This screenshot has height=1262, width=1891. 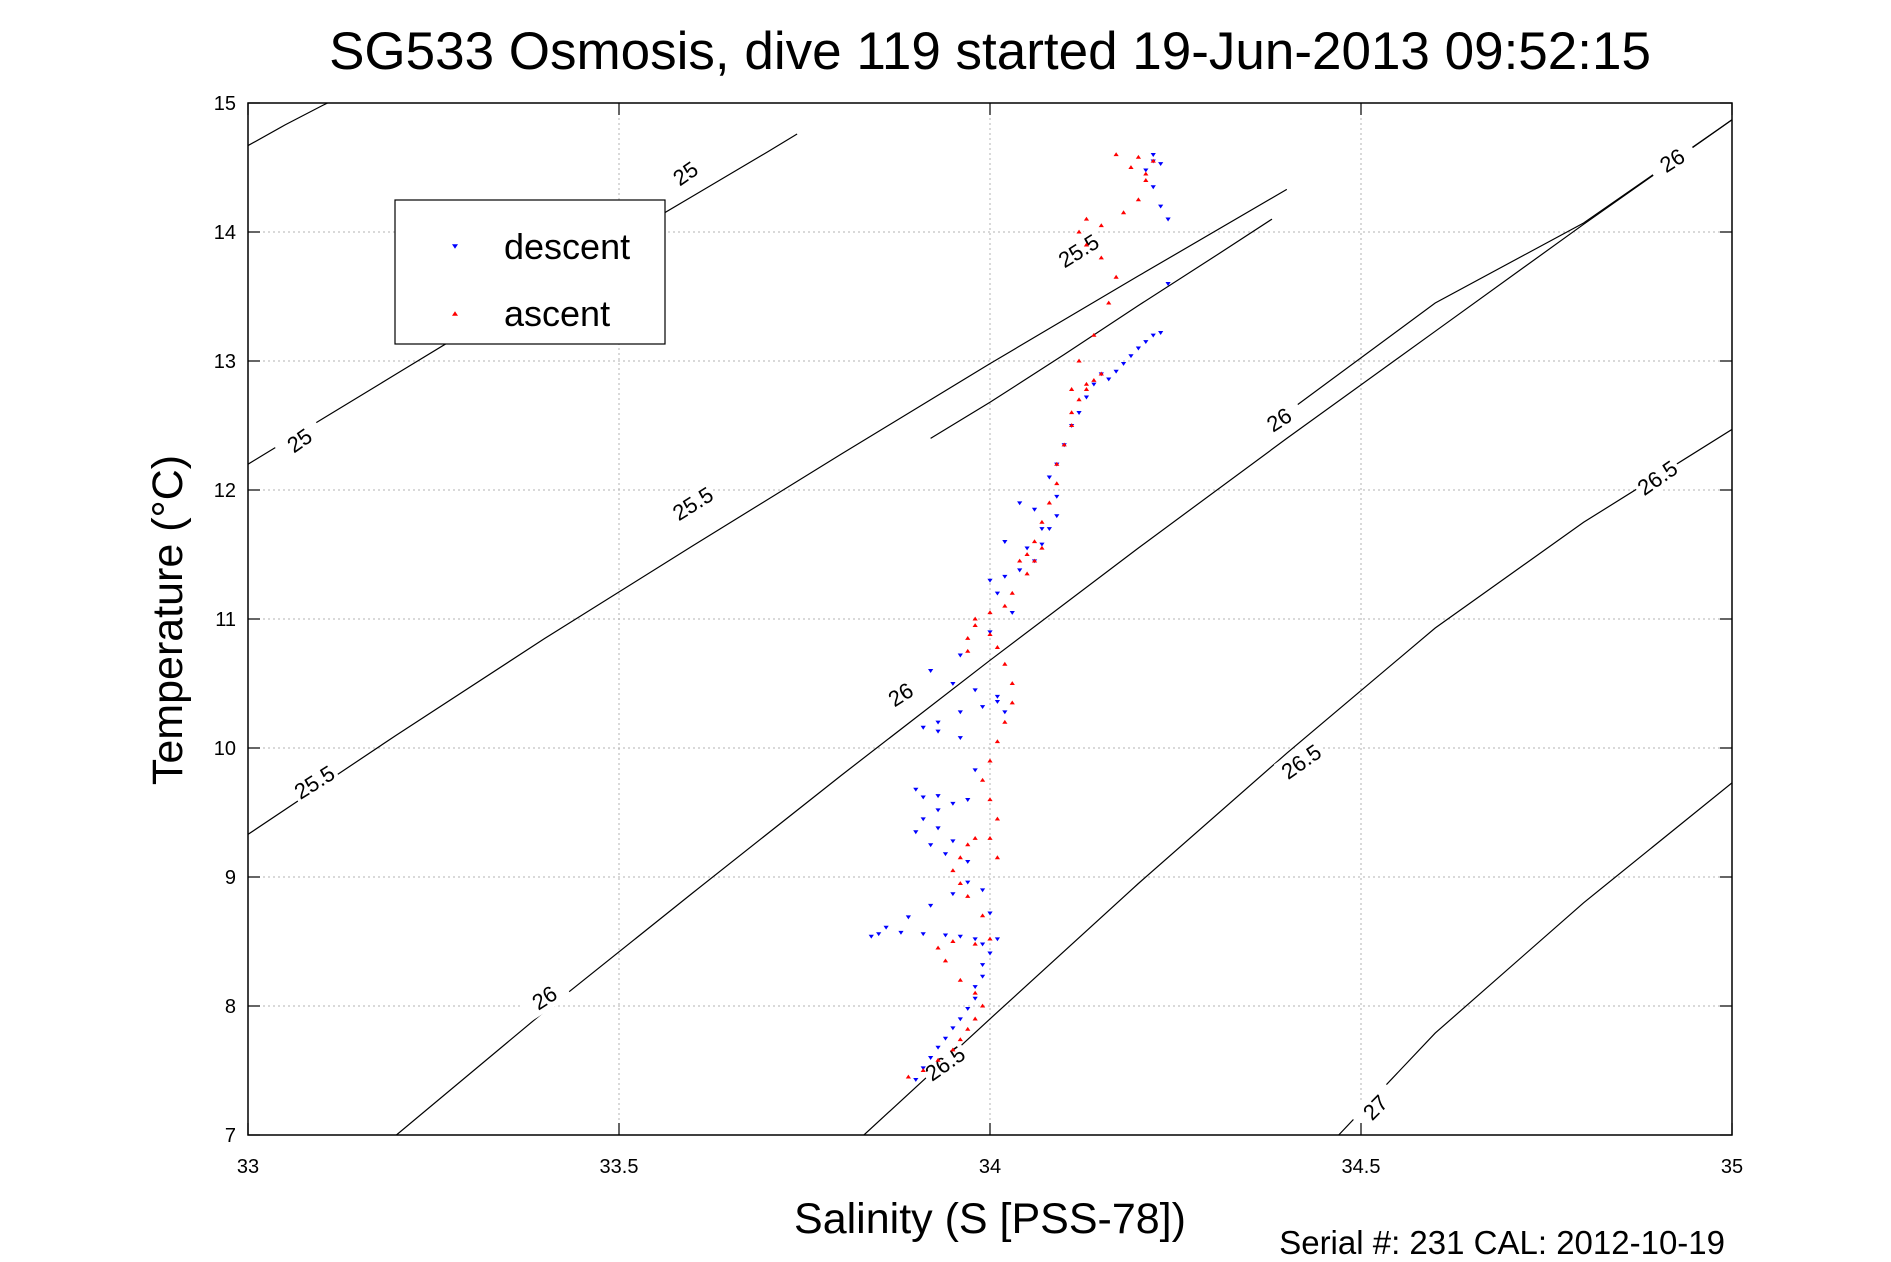 What do you see at coordinates (1019, 617) in the screenshot?
I see `data-series` at bounding box center [1019, 617].